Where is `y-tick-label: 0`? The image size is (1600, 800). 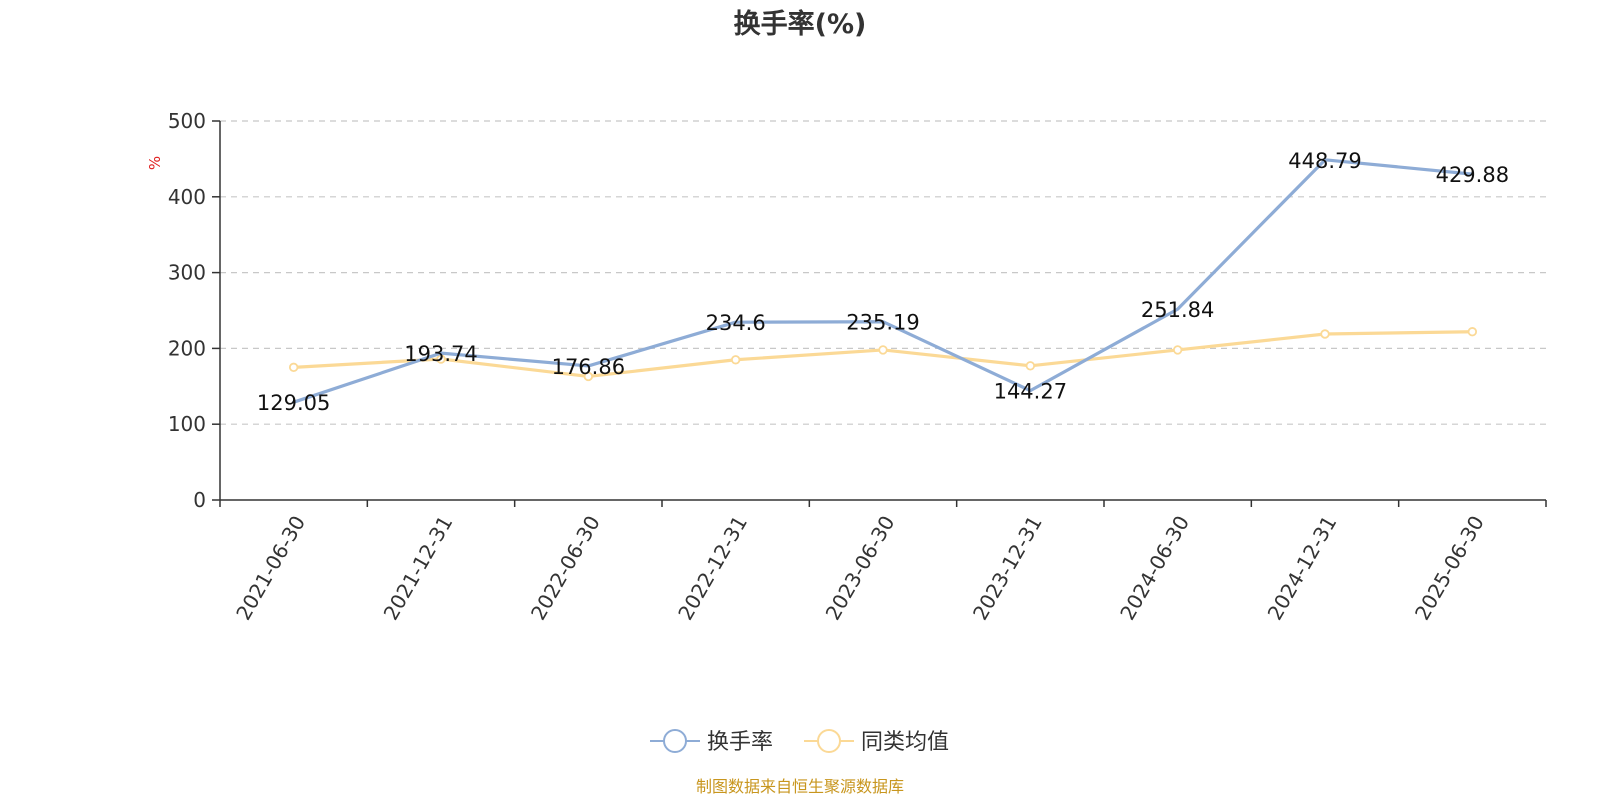
y-tick-label: 0 is located at coordinates (199, 500).